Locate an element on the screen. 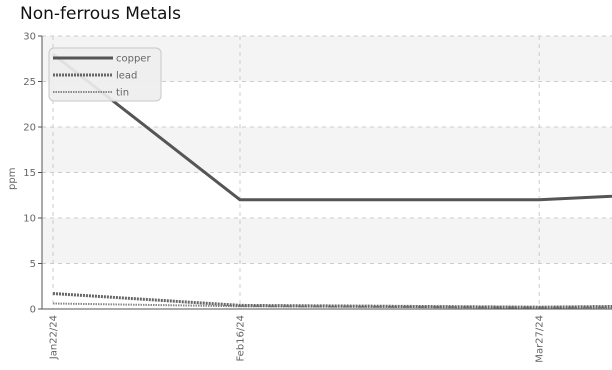 The width and height of the screenshot is (612, 370). series-line-tin is located at coordinates (332, 305).